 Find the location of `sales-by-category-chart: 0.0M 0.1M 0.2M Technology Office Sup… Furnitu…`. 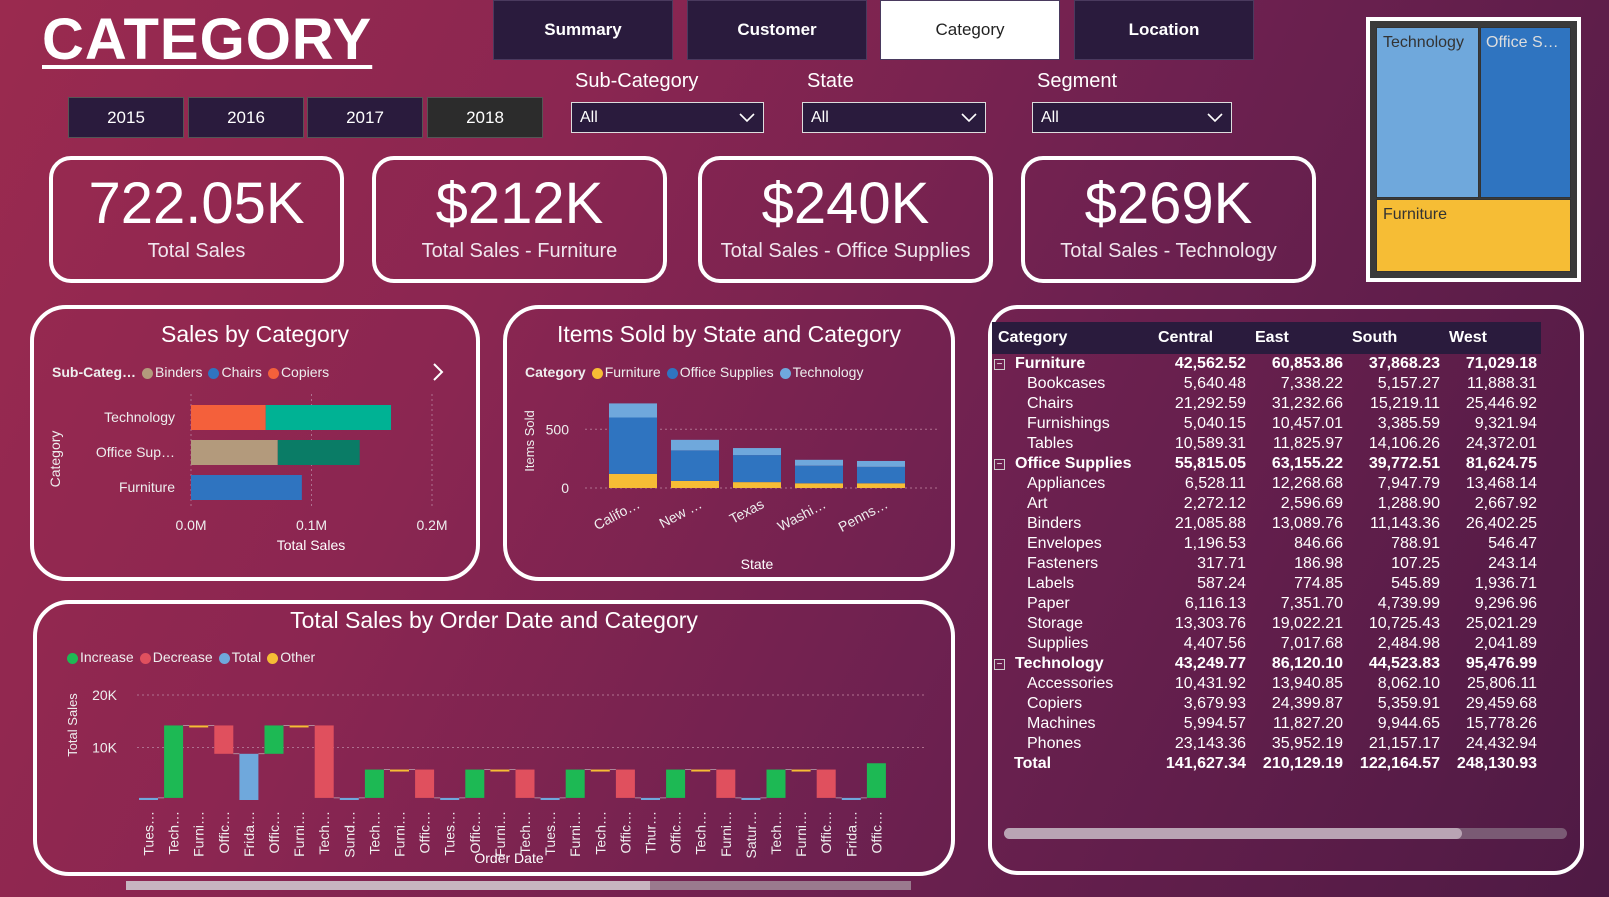

sales-by-category-chart: 0.0M 0.1M 0.2M Technology Office Sup… Furnitu… is located at coordinates (259, 484).